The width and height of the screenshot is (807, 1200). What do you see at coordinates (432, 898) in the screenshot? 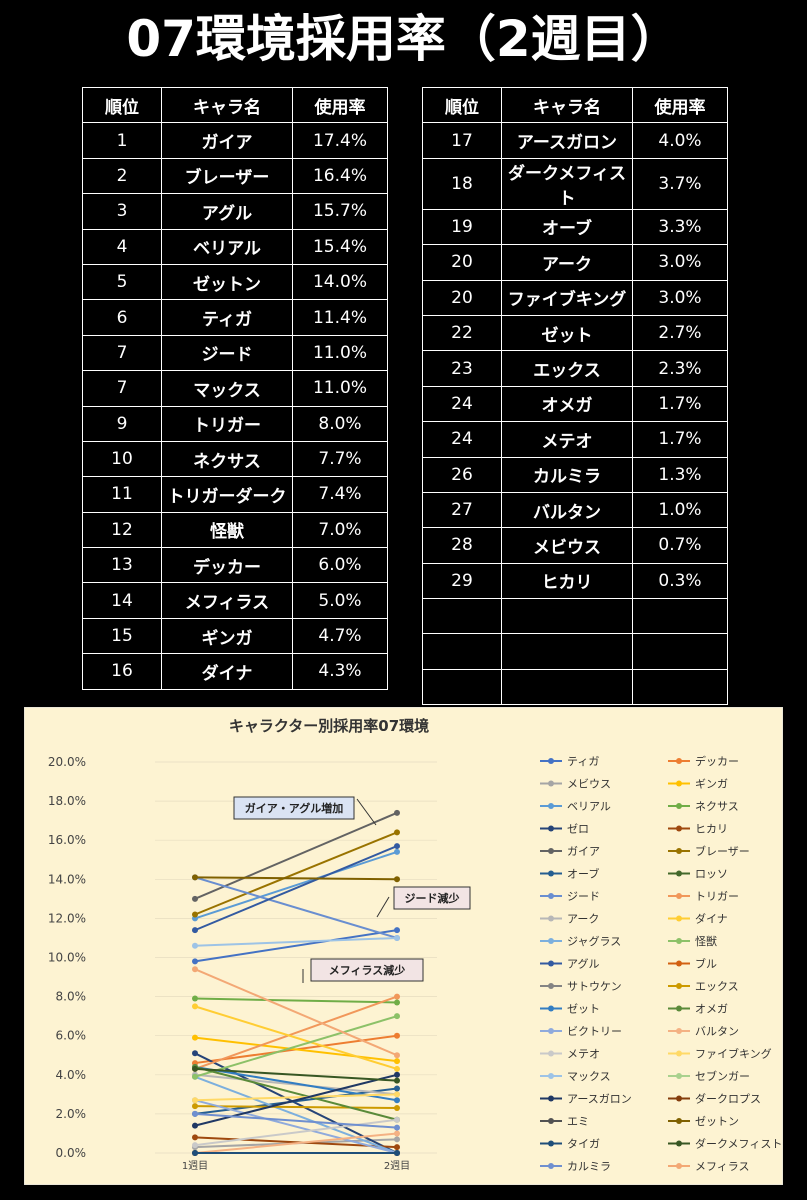
I see `annotation: ジード減少` at bounding box center [432, 898].